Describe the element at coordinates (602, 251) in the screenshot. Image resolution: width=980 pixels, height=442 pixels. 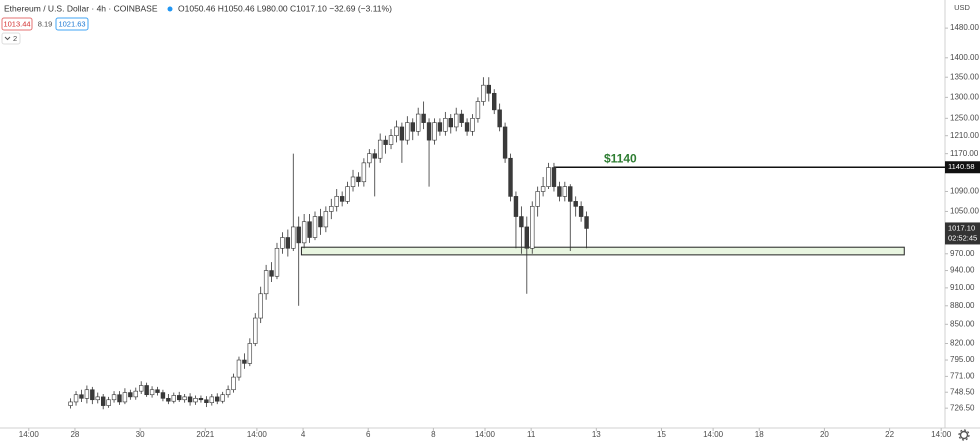
I see `support-zone` at that location.